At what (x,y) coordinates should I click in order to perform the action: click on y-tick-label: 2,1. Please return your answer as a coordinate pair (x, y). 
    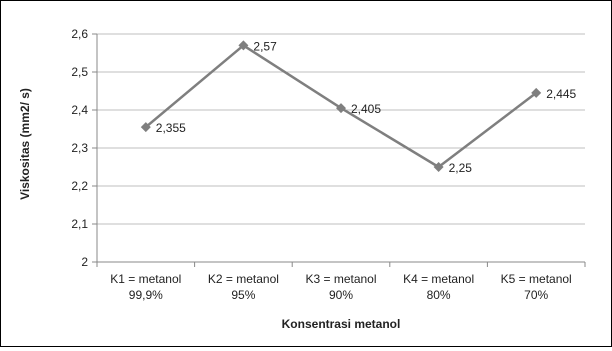
    Looking at the image, I should click on (79, 224).